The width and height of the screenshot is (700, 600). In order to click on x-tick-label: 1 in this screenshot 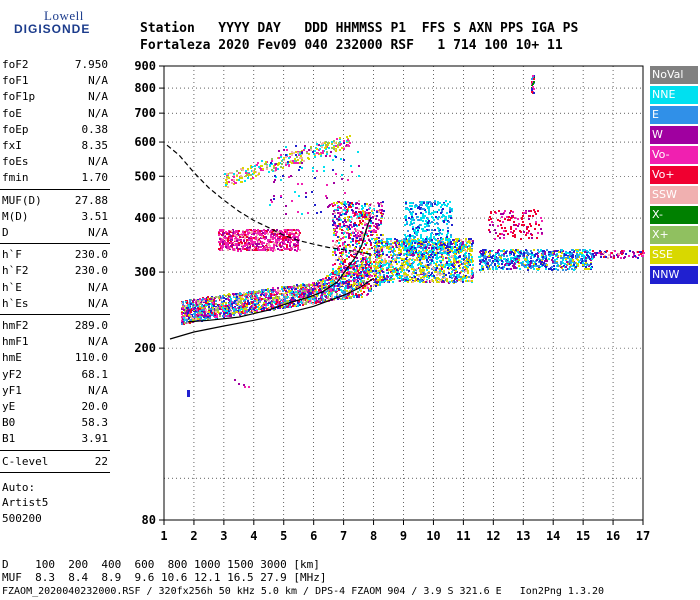, I will do `click(163, 536)`.